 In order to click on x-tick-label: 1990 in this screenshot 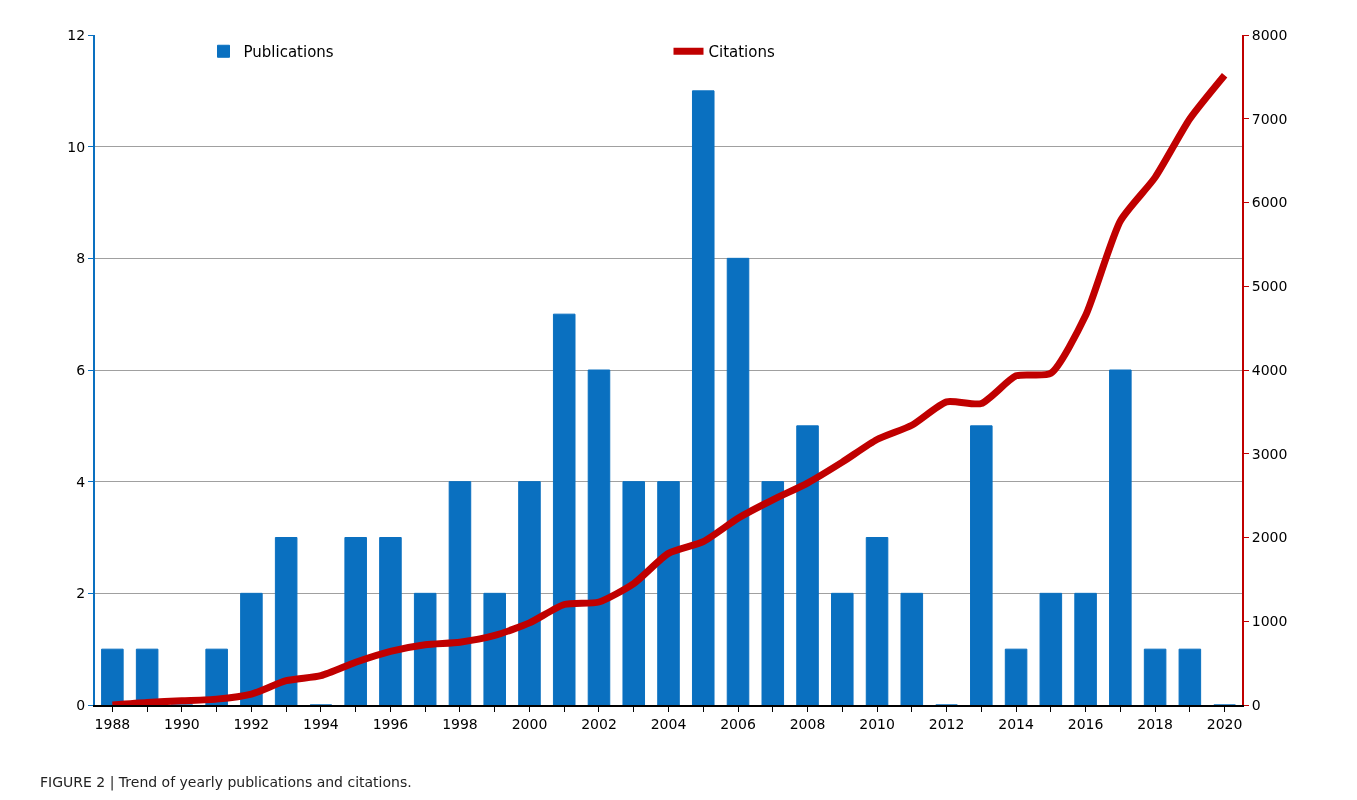, I will do `click(182, 723)`.